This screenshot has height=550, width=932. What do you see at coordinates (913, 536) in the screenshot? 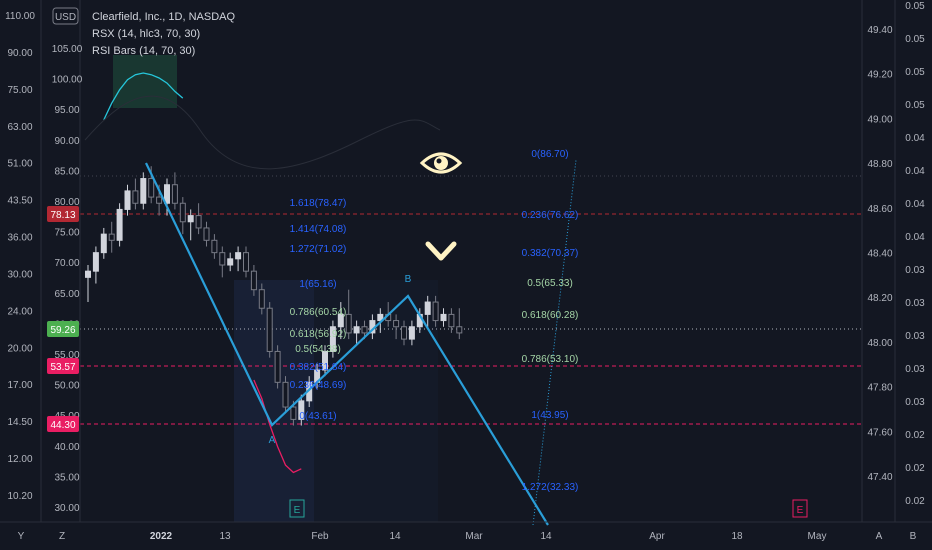
I see `corner-label-b: B` at bounding box center [913, 536].